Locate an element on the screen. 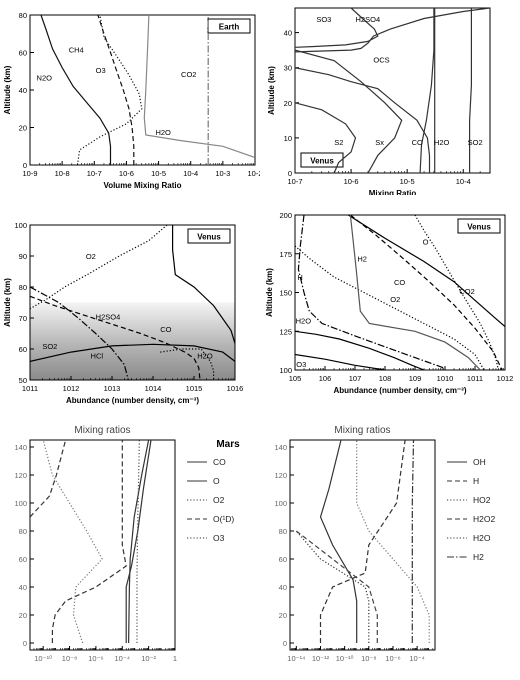 The image size is (520, 680). y-tick-label: 150 is located at coordinates (285, 293).